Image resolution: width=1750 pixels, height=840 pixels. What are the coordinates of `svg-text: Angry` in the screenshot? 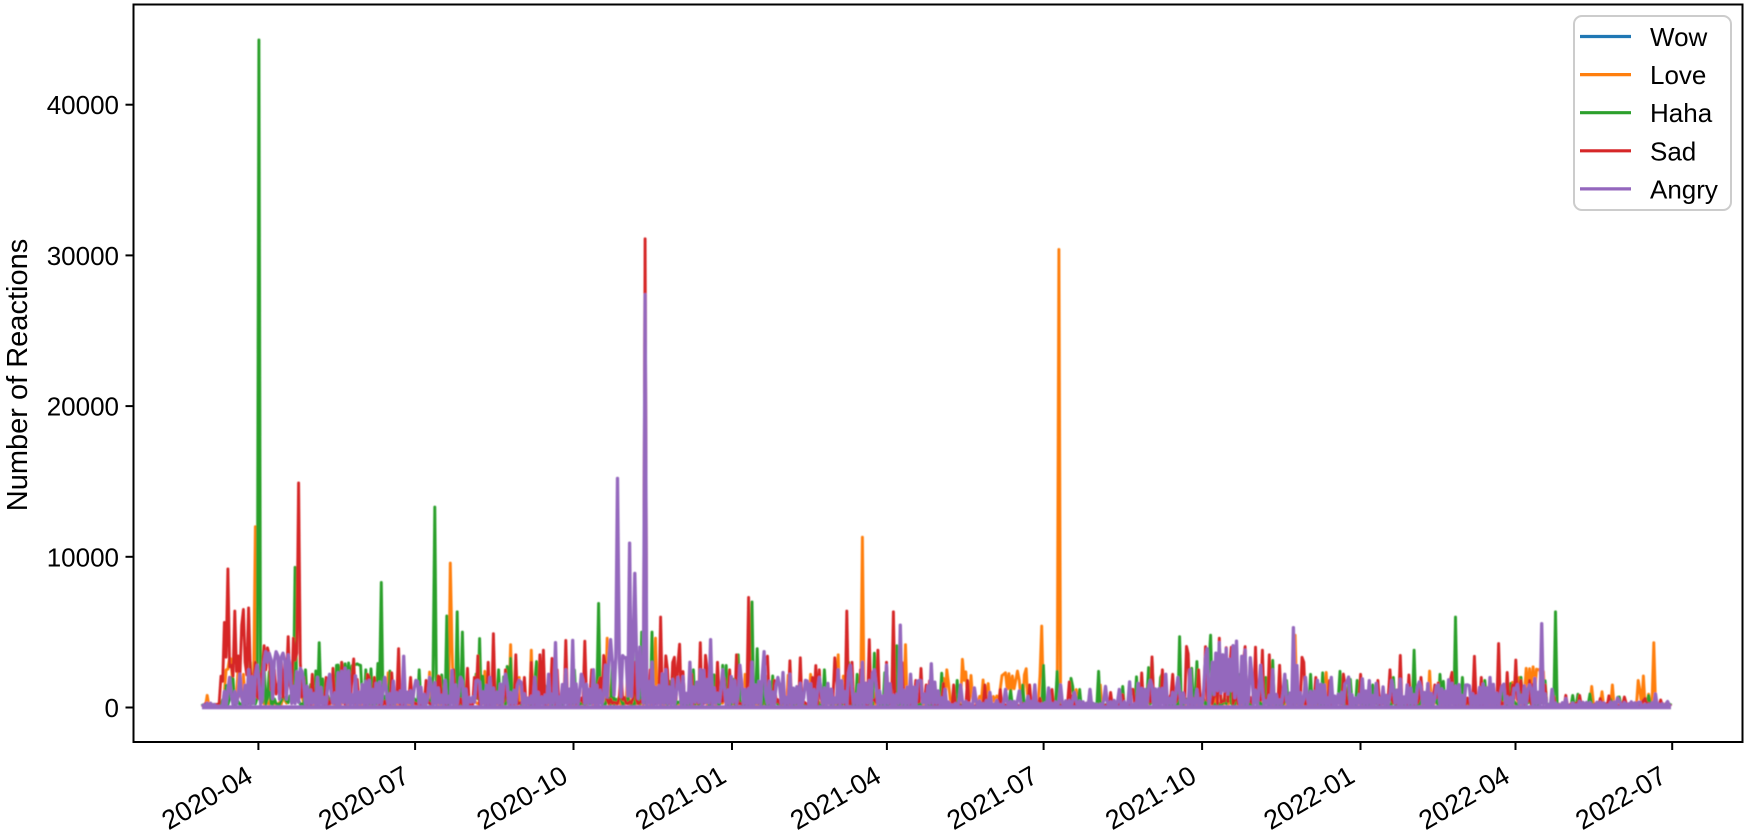 It's located at (1684, 189).